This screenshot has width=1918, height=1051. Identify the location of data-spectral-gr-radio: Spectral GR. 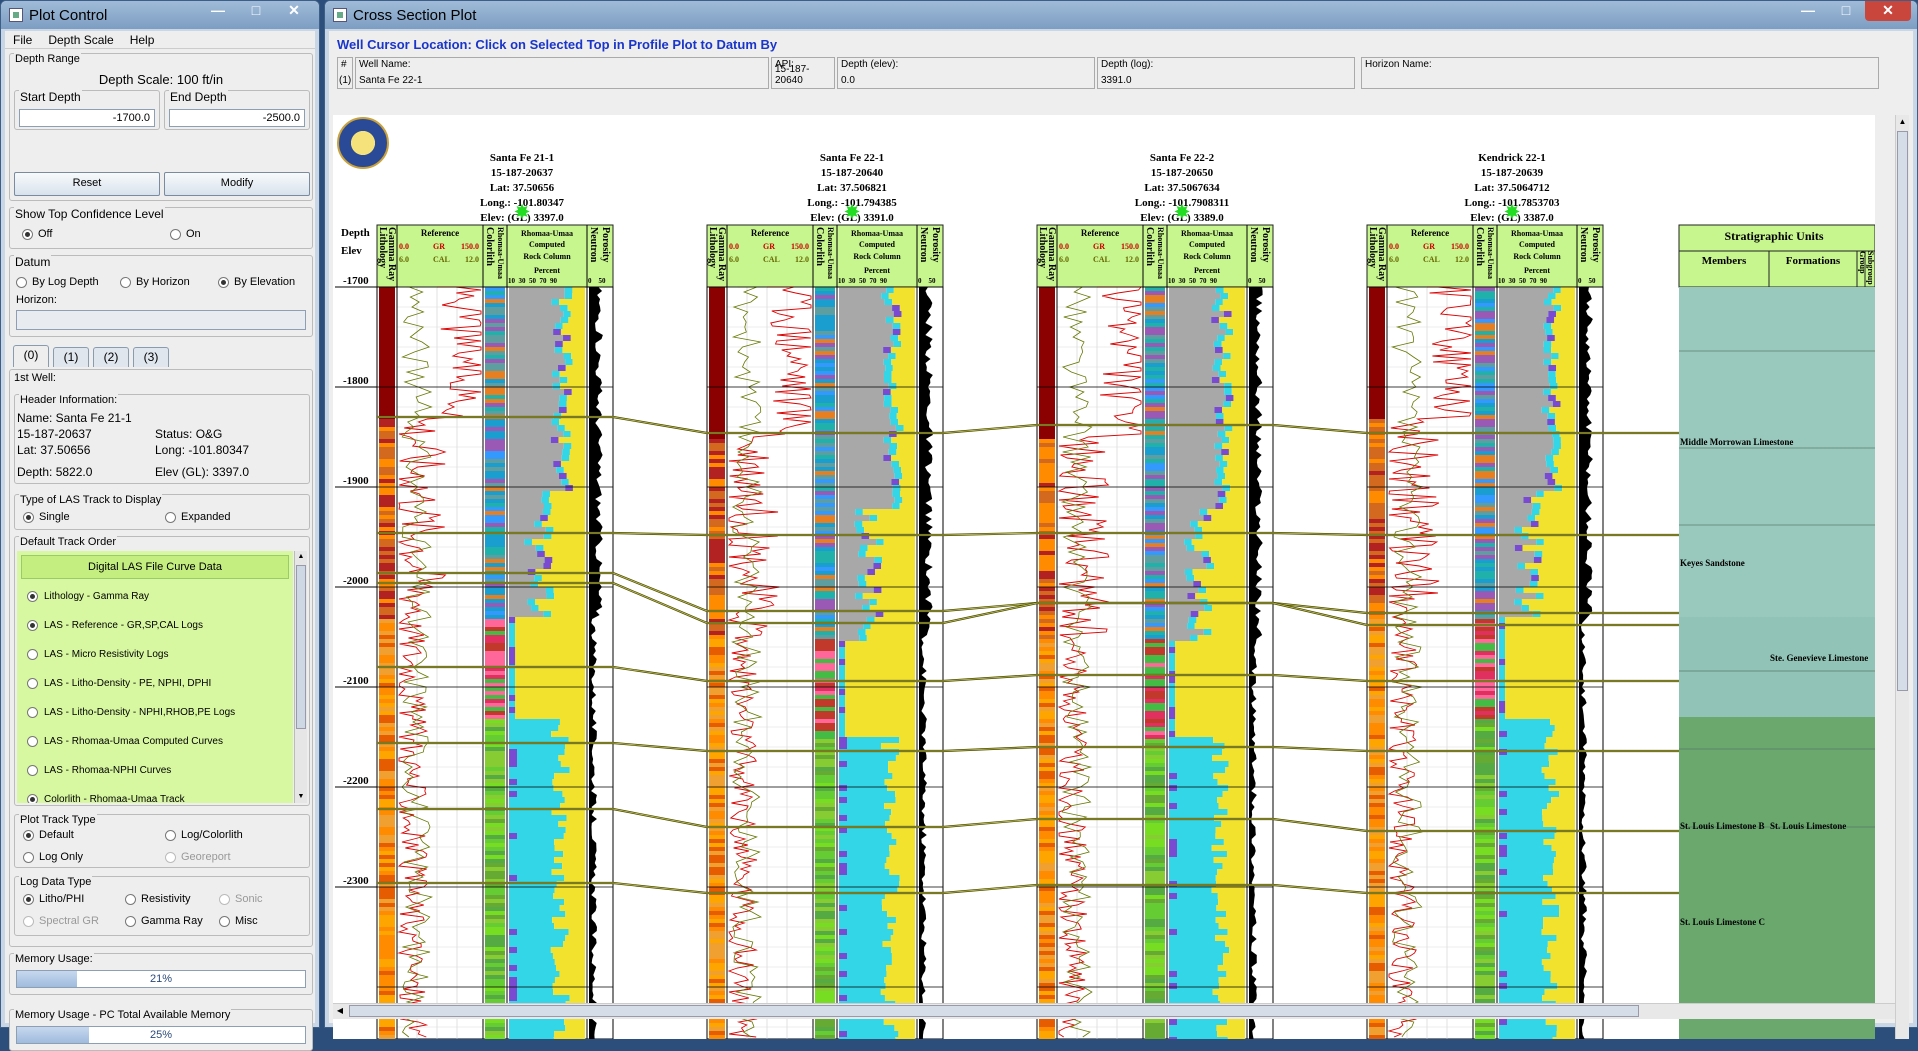
(61, 921).